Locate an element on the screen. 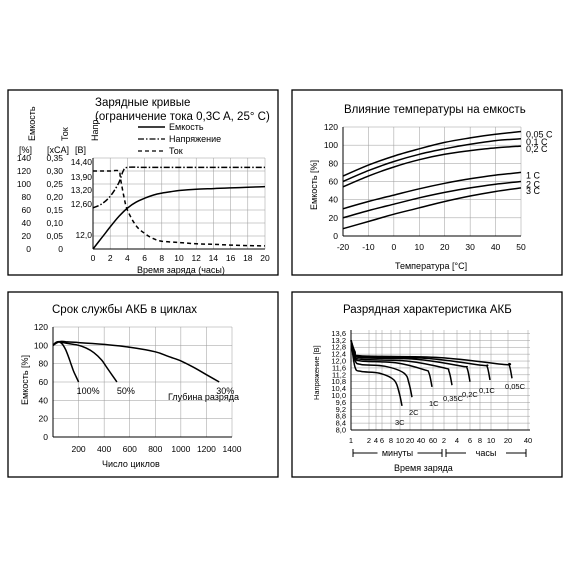  charge-current-tick-label: 0,35 is located at coordinates (54, 158).